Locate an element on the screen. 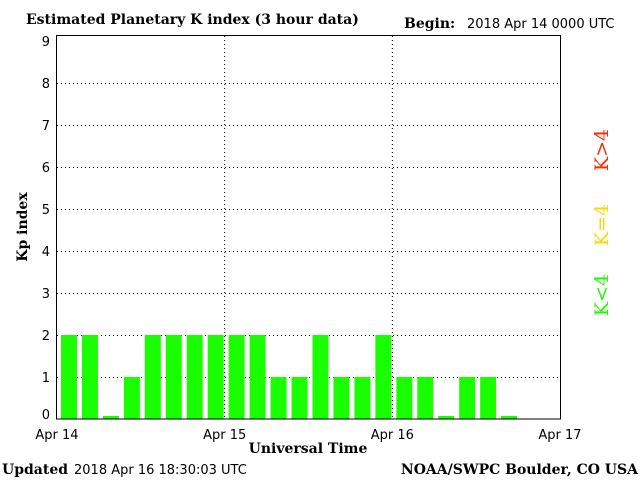 The height and width of the screenshot is (480, 640). y-tick-label: 4 is located at coordinates (46, 252).